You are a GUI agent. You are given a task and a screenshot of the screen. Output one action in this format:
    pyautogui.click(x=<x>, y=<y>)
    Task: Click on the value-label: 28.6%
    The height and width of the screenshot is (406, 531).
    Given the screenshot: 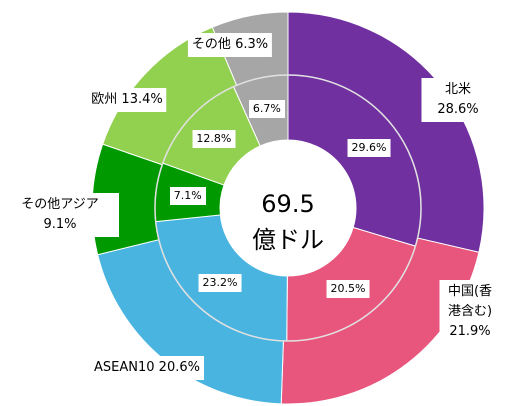 What is the action you would take?
    pyautogui.click(x=458, y=109)
    